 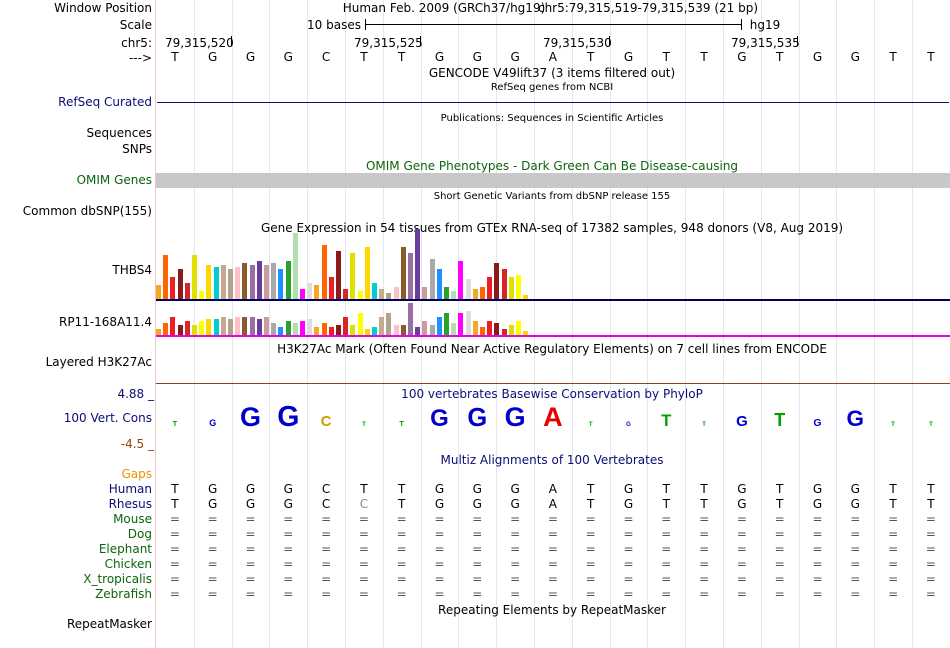 I want to click on species-label: Mouse, so click(x=132, y=519).